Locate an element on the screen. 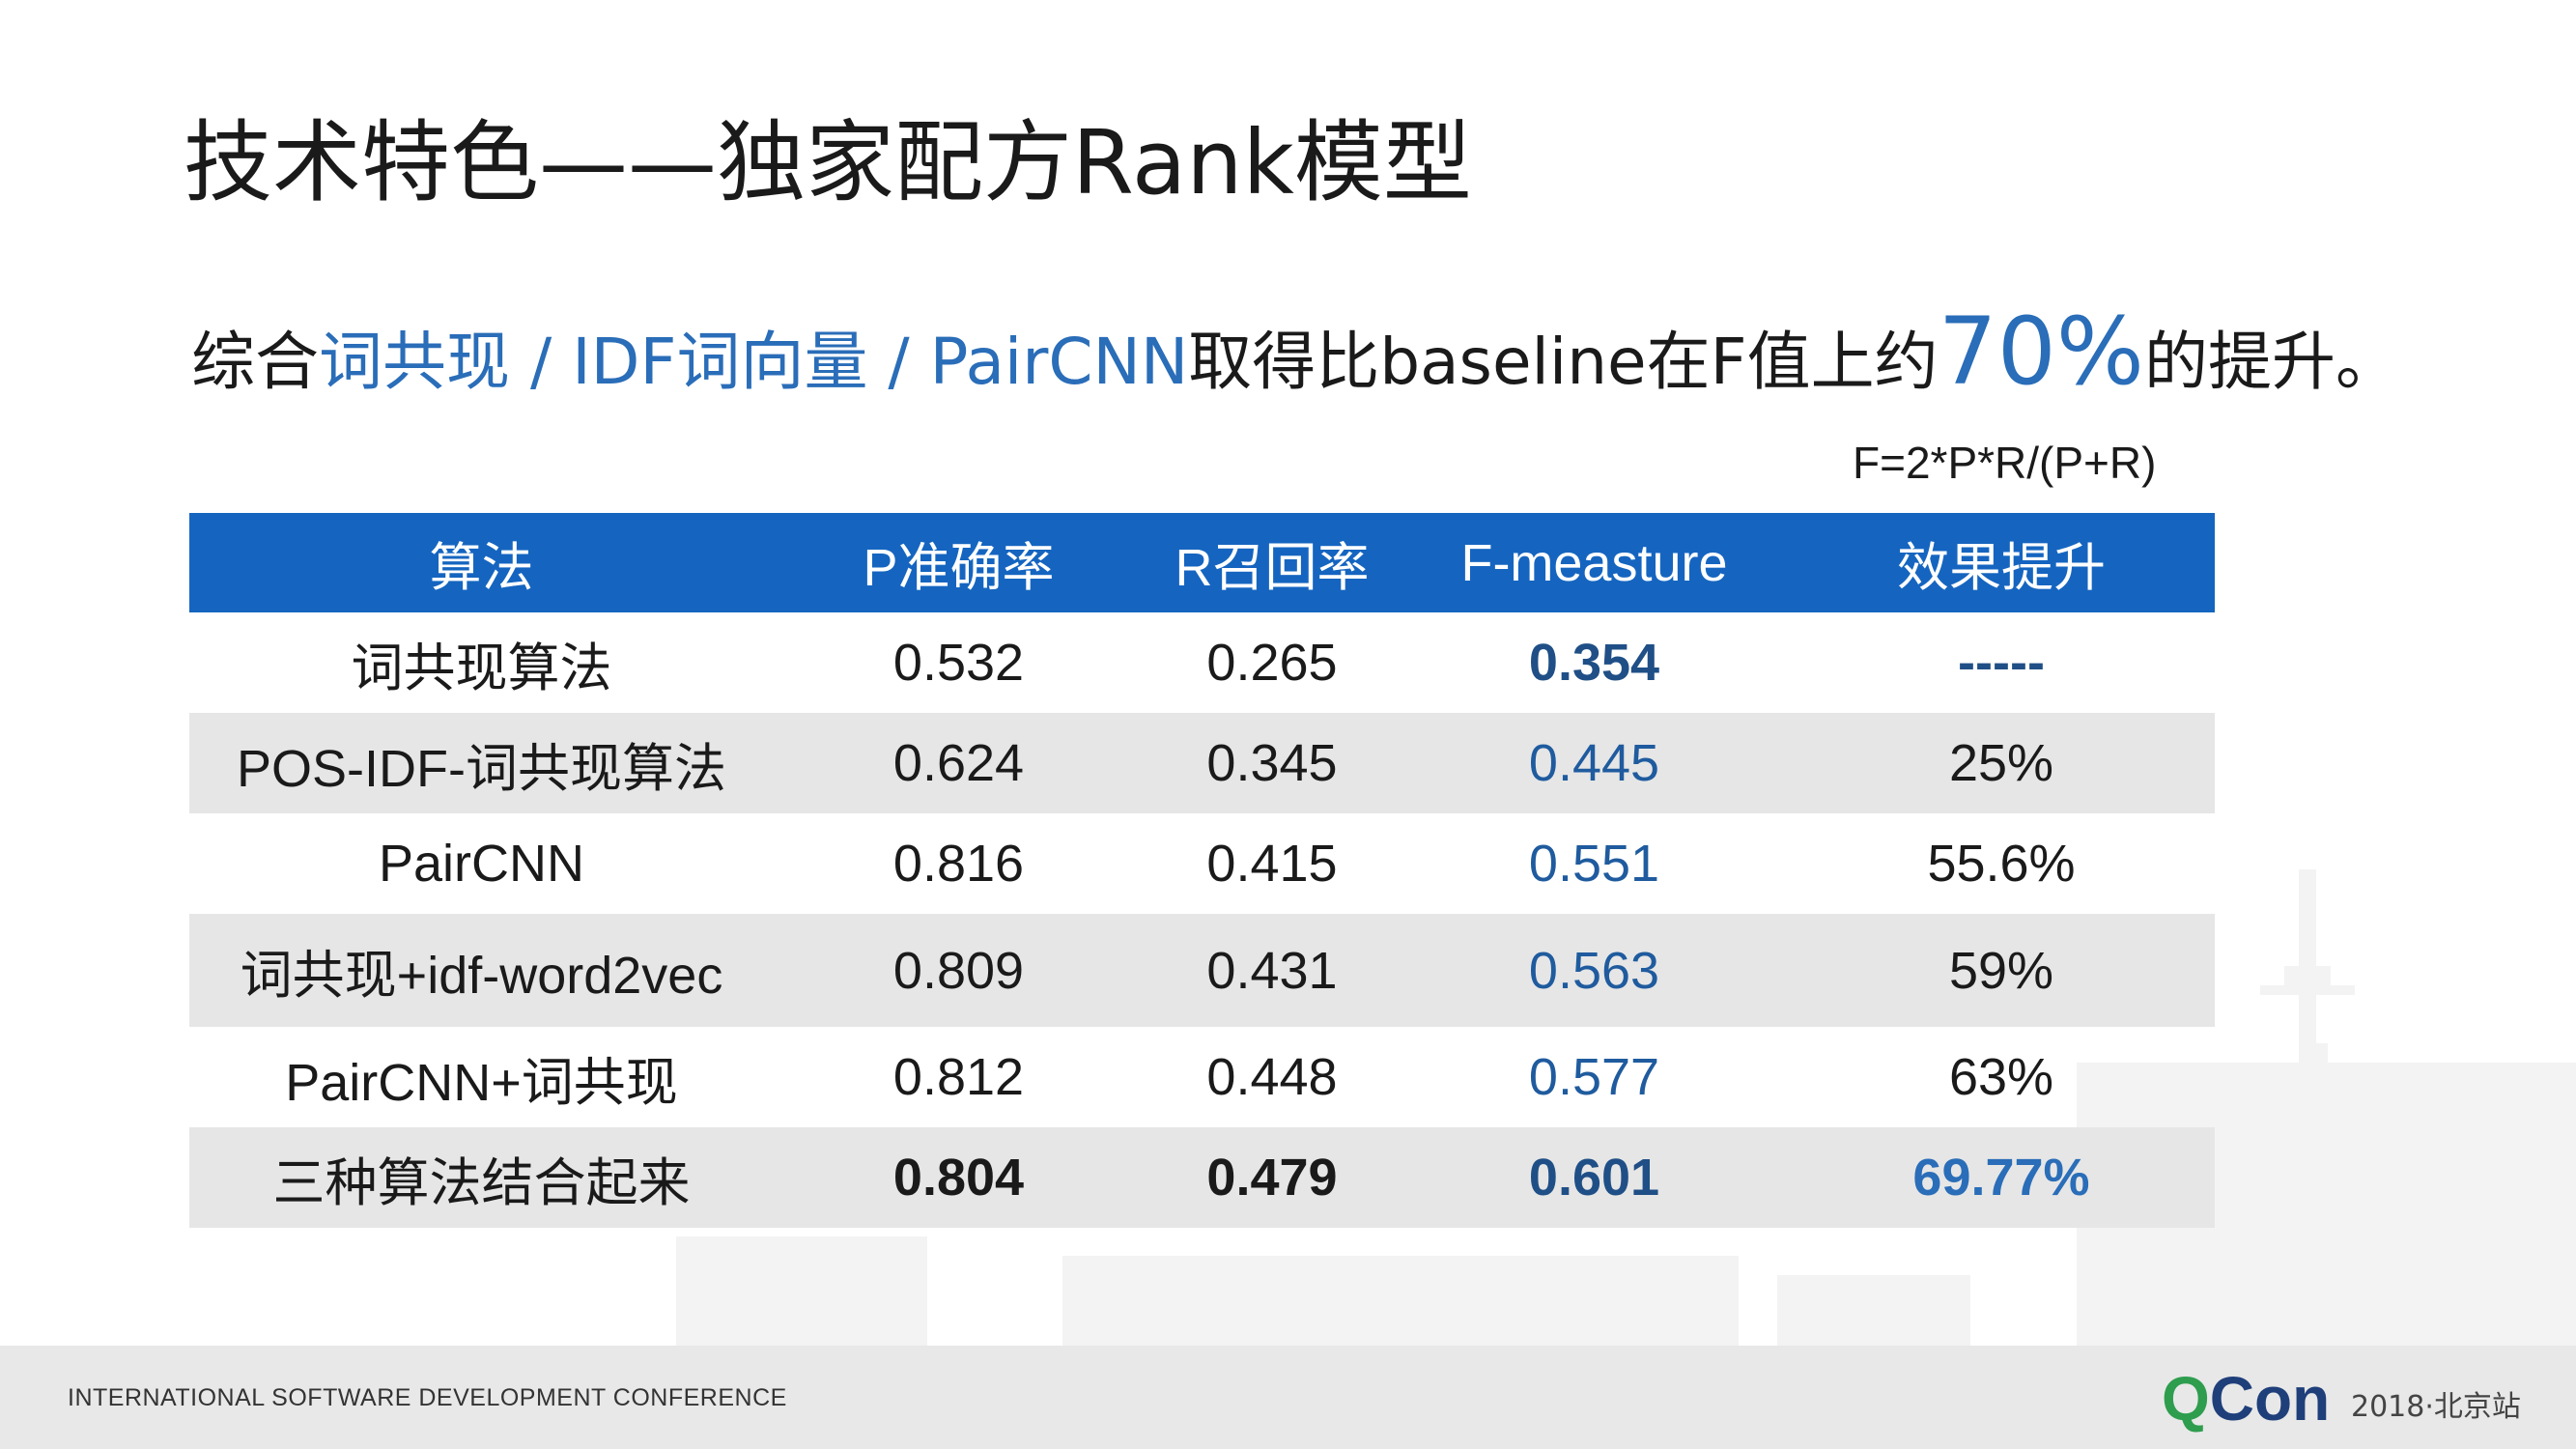 The image size is (2576, 1449). qcon-logo: QCon is located at coordinates (2246, 1399).